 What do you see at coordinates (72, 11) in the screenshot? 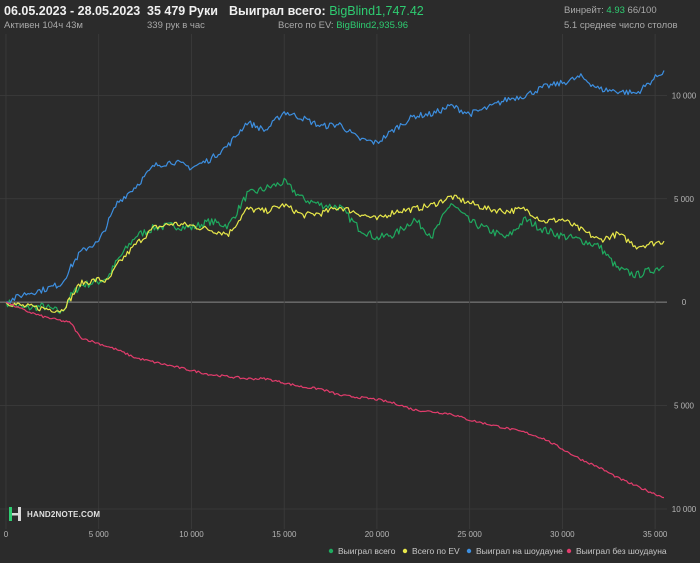
I see `date-range: 06.05.2023 - 28.05.2023` at bounding box center [72, 11].